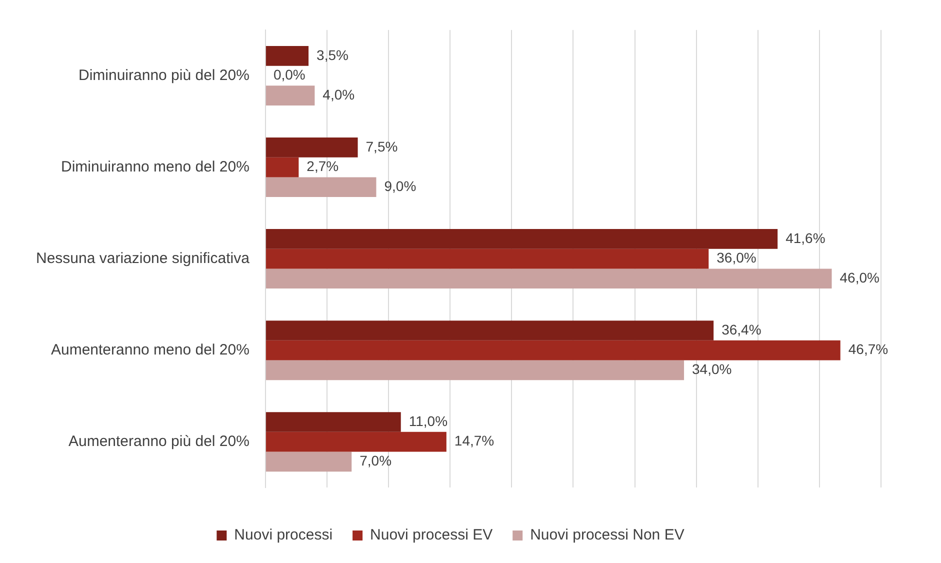  What do you see at coordinates (382, 146) in the screenshot?
I see `data-label: 7,5%` at bounding box center [382, 146].